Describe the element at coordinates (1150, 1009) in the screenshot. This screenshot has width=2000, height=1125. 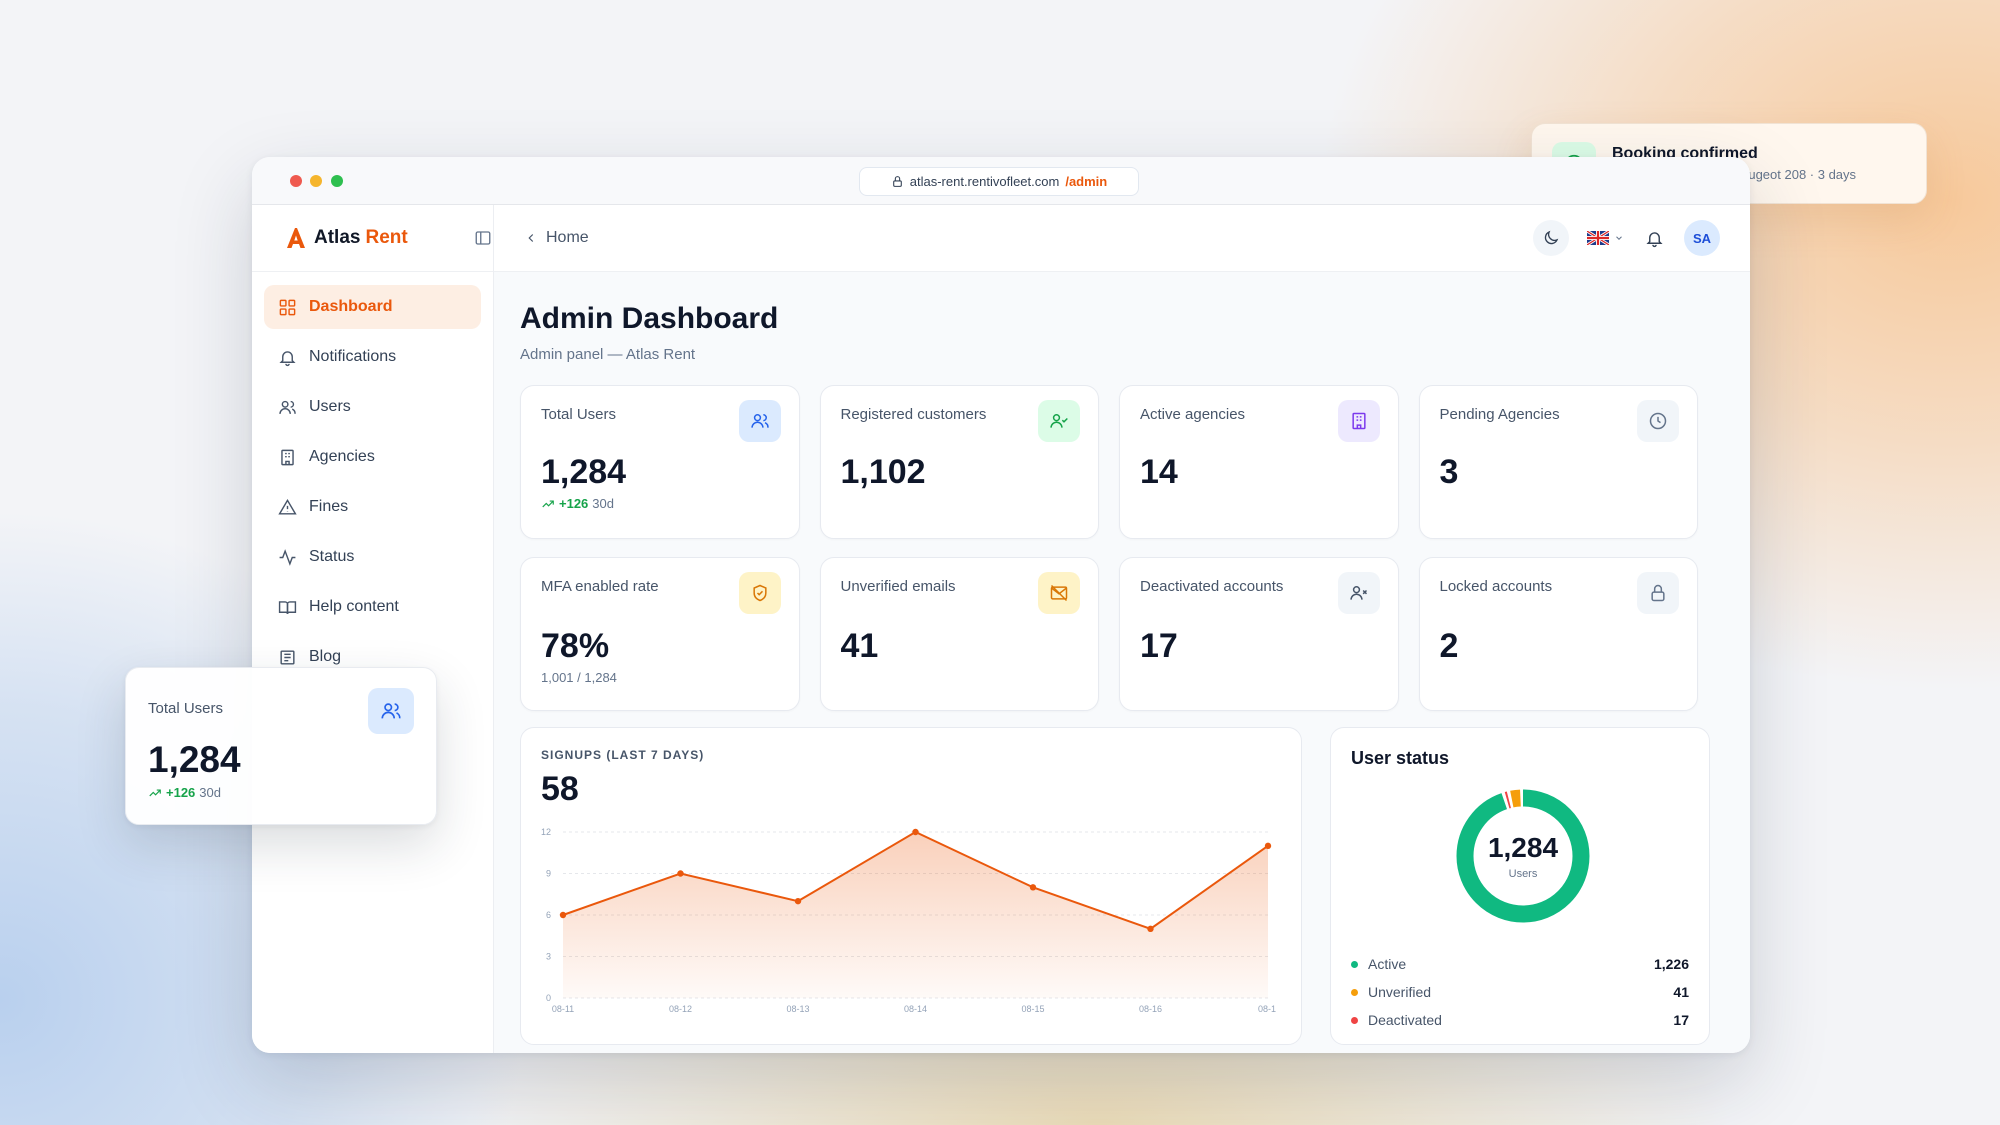
I see `x-tick-label: 08-16` at that location.